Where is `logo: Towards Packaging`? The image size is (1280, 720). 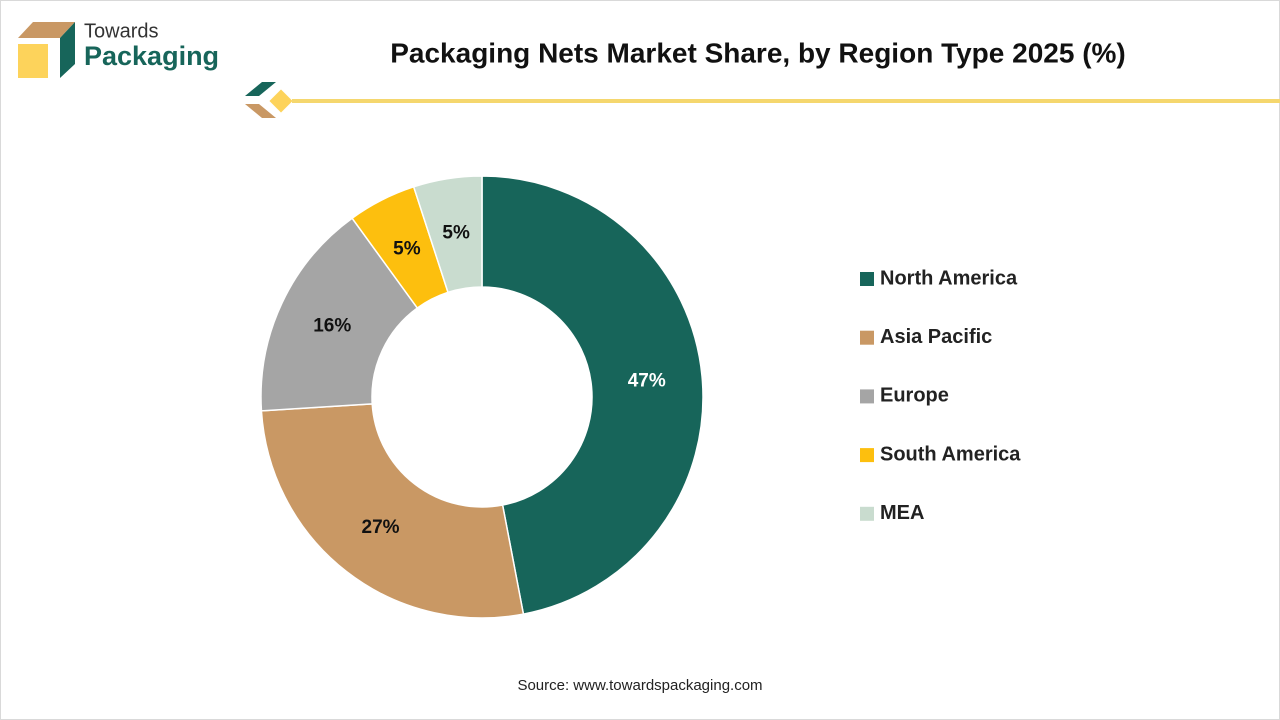 logo: Towards Packaging is located at coordinates (118, 49).